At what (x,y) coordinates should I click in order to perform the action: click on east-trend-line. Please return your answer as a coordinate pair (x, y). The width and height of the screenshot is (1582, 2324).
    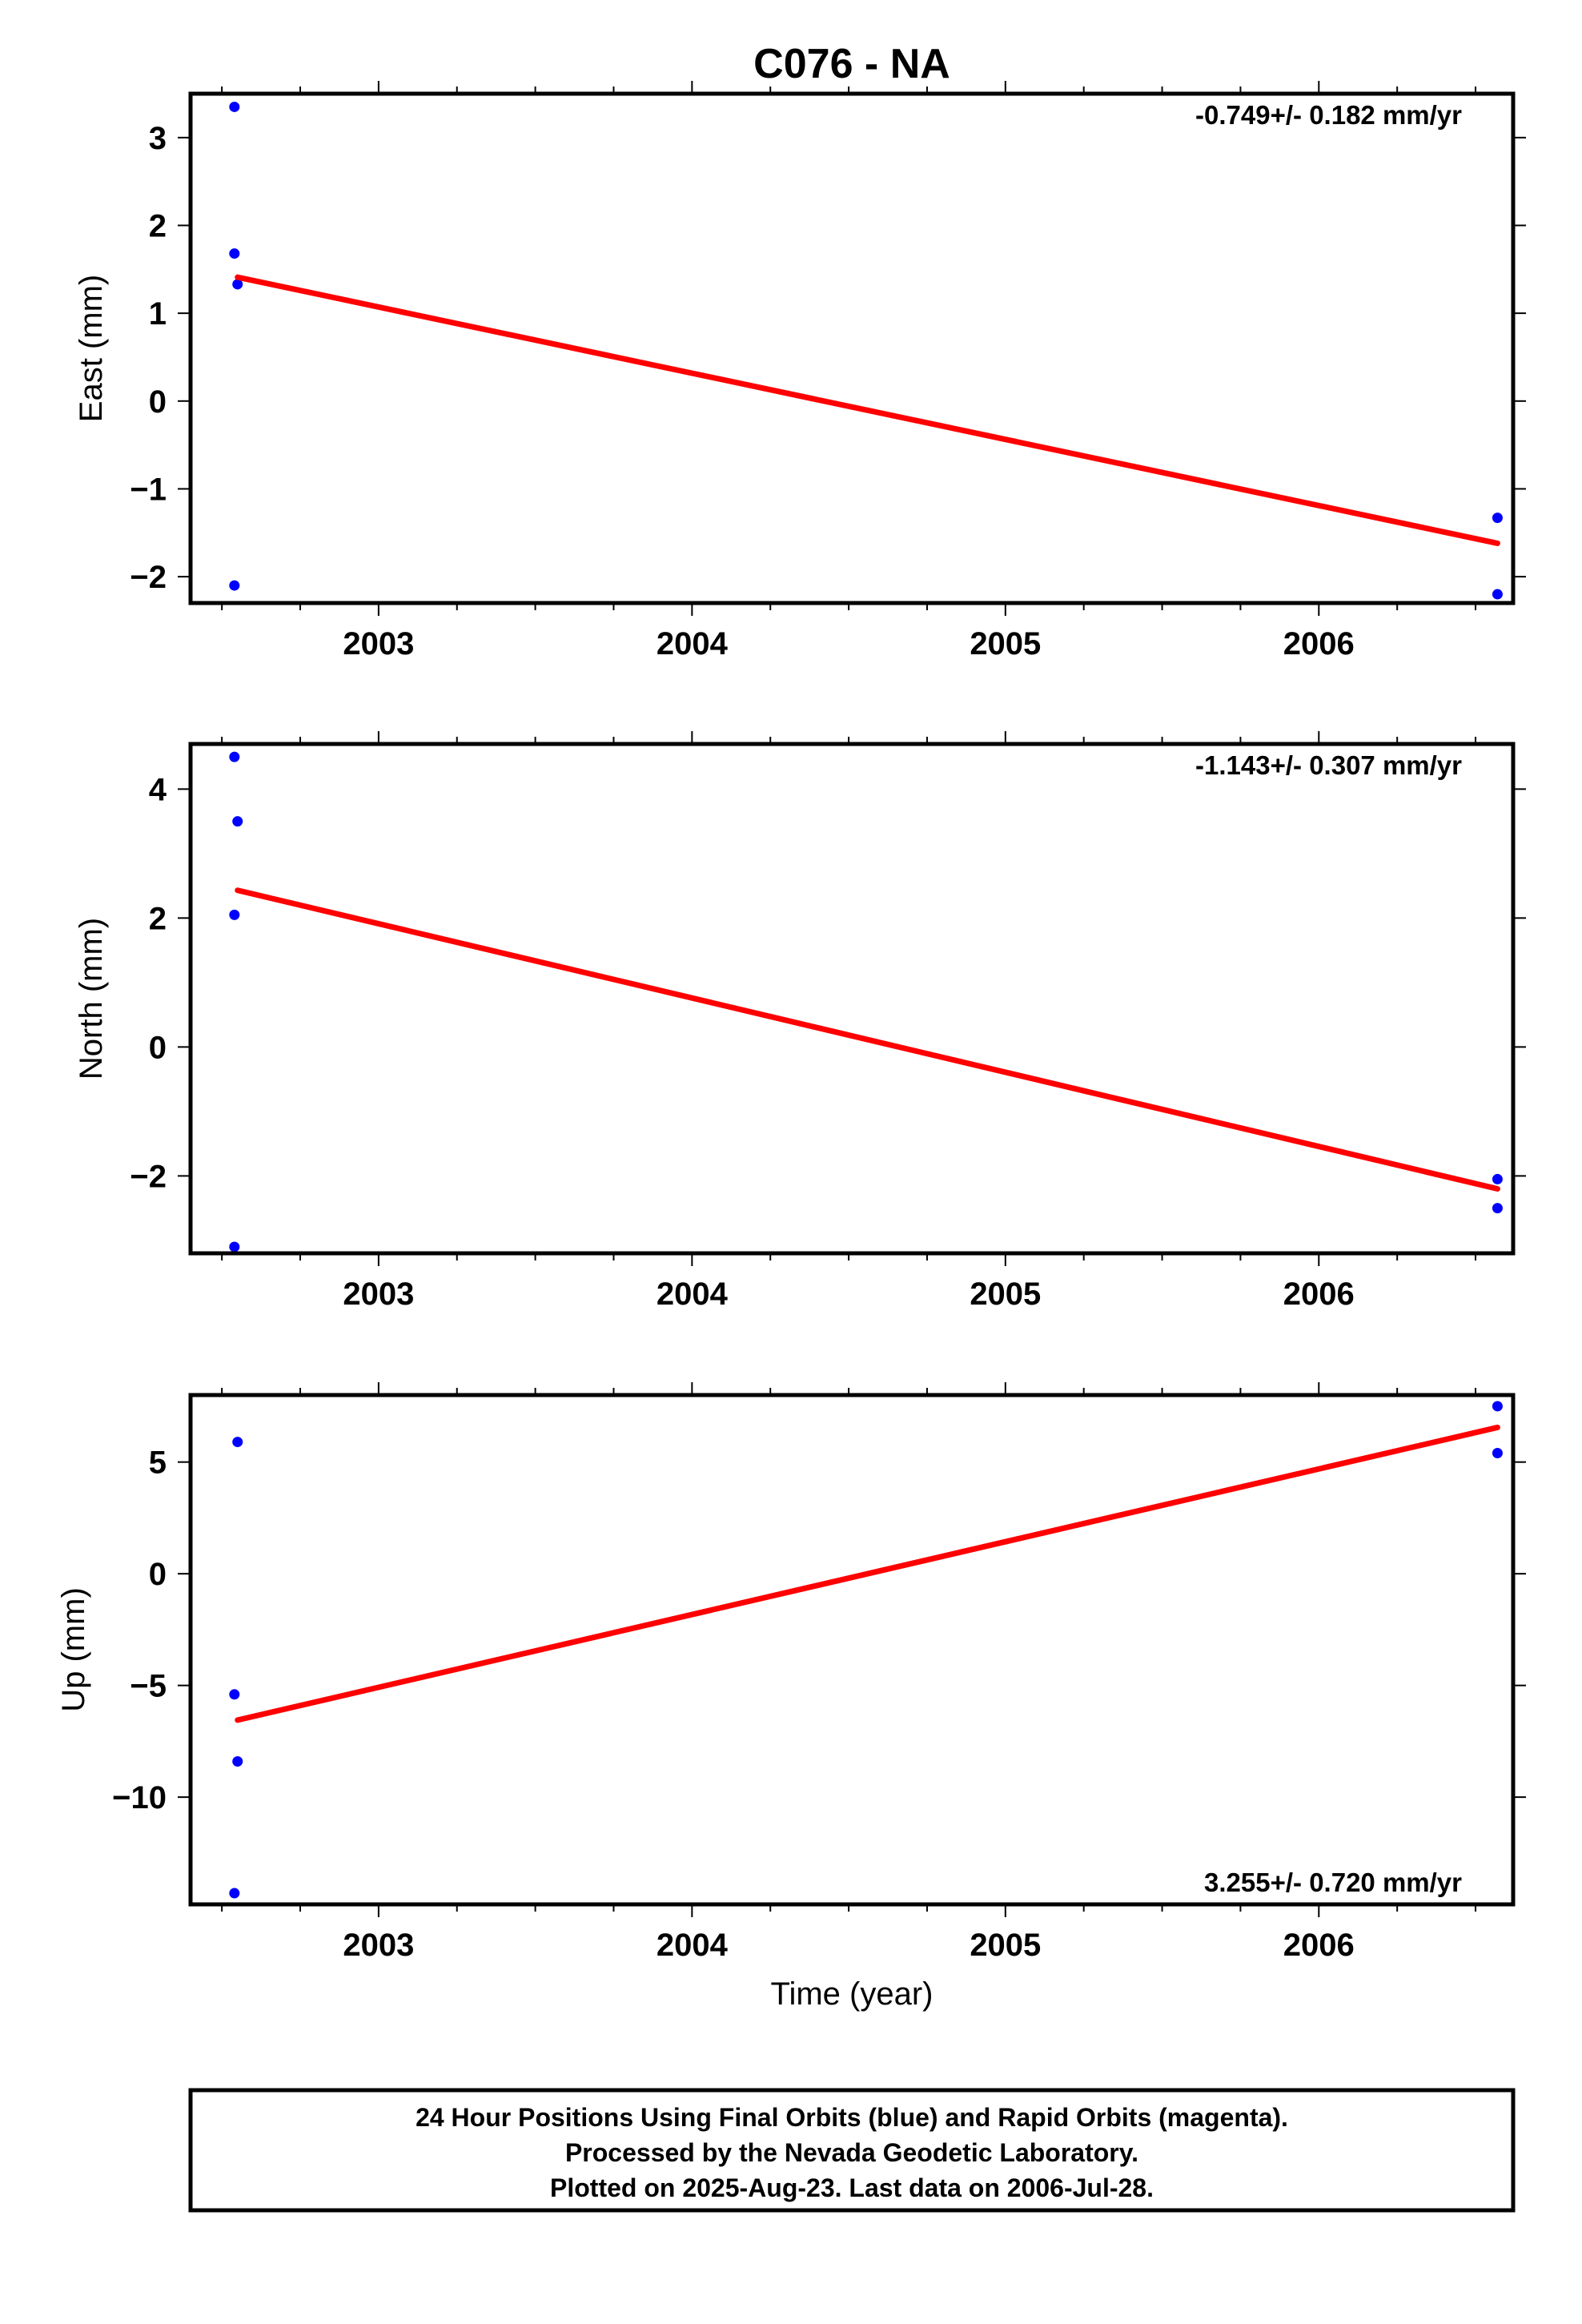
    Looking at the image, I should click on (868, 410).